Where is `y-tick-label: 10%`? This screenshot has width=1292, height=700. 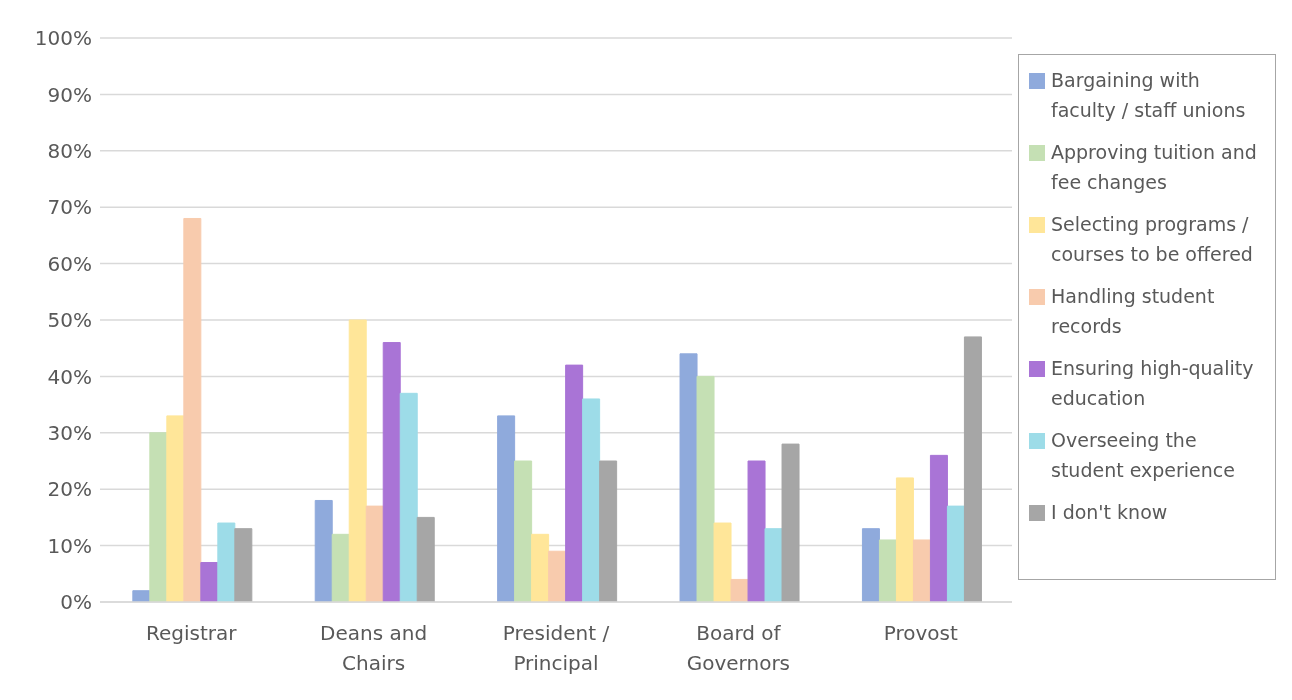 y-tick-label: 10% is located at coordinates (69, 545).